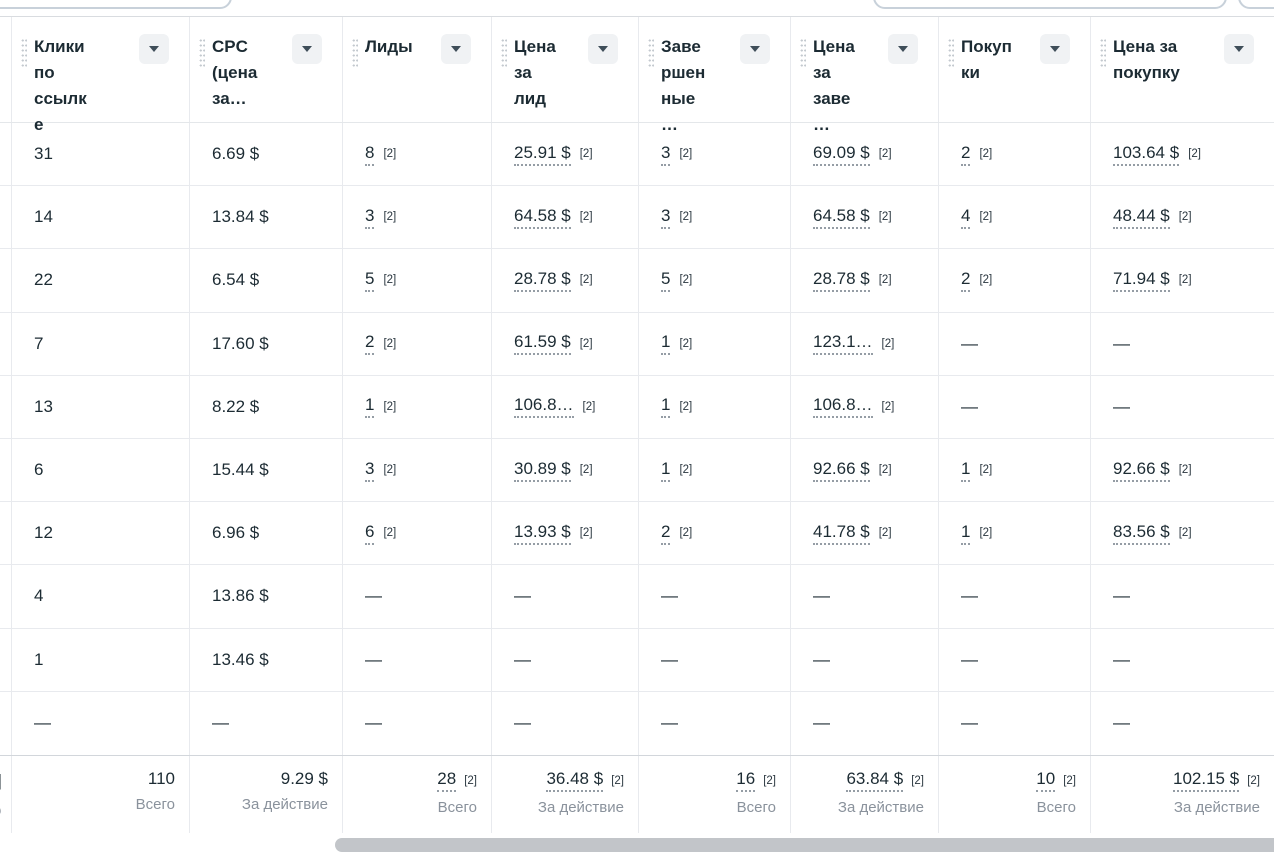  What do you see at coordinates (542, 344) in the screenshot?
I see `metric-value-link: 61.59 $` at bounding box center [542, 344].